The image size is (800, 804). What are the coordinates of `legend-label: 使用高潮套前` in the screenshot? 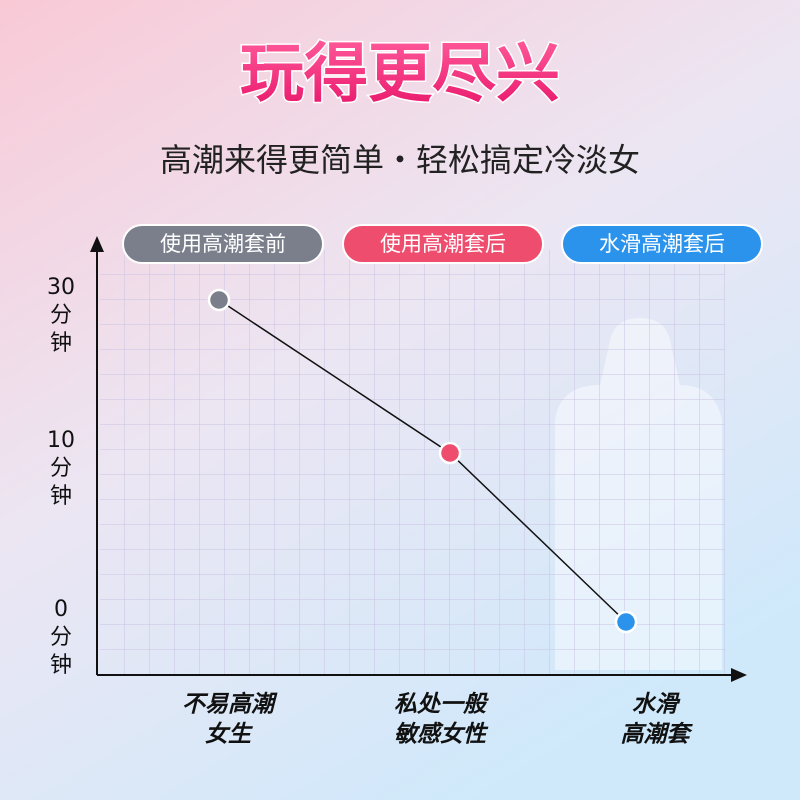 It's located at (223, 244).